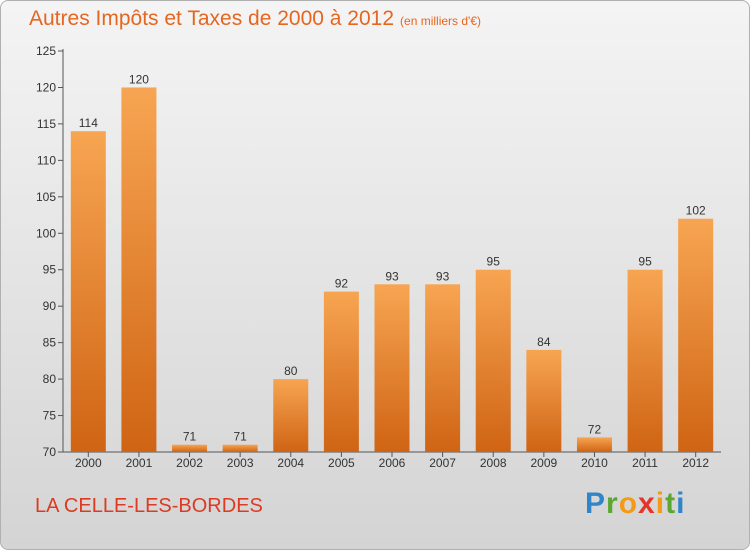  I want to click on x-tick-label-2002: 2002, so click(189, 463).